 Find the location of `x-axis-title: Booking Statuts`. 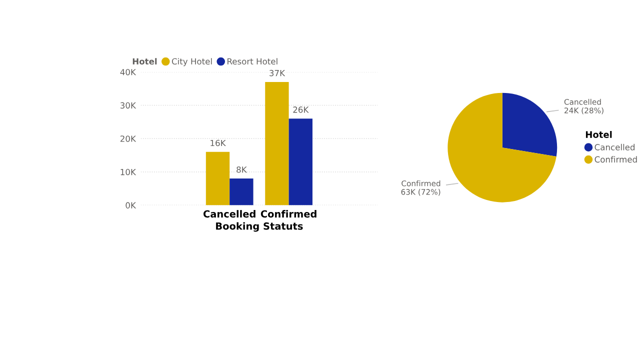

x-axis-title: Booking Statuts is located at coordinates (259, 227).